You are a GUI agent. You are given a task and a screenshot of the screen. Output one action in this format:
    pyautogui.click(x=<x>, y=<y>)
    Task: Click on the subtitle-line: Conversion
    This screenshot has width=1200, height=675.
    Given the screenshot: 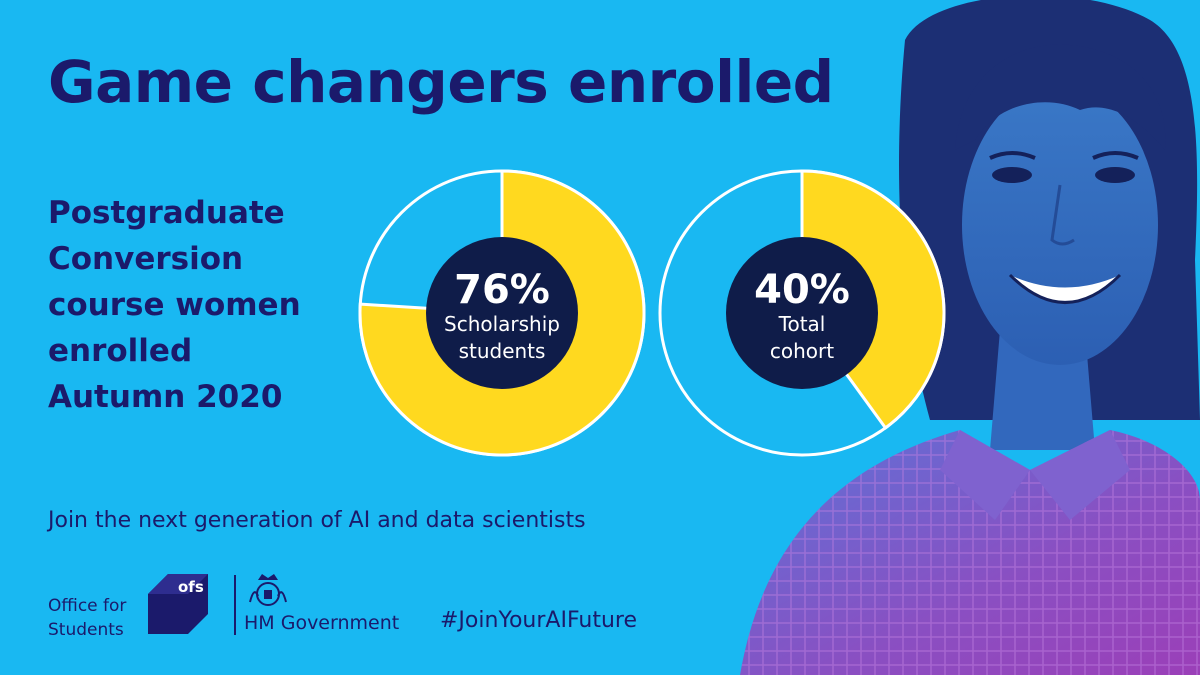 What is the action you would take?
    pyautogui.click(x=146, y=259)
    